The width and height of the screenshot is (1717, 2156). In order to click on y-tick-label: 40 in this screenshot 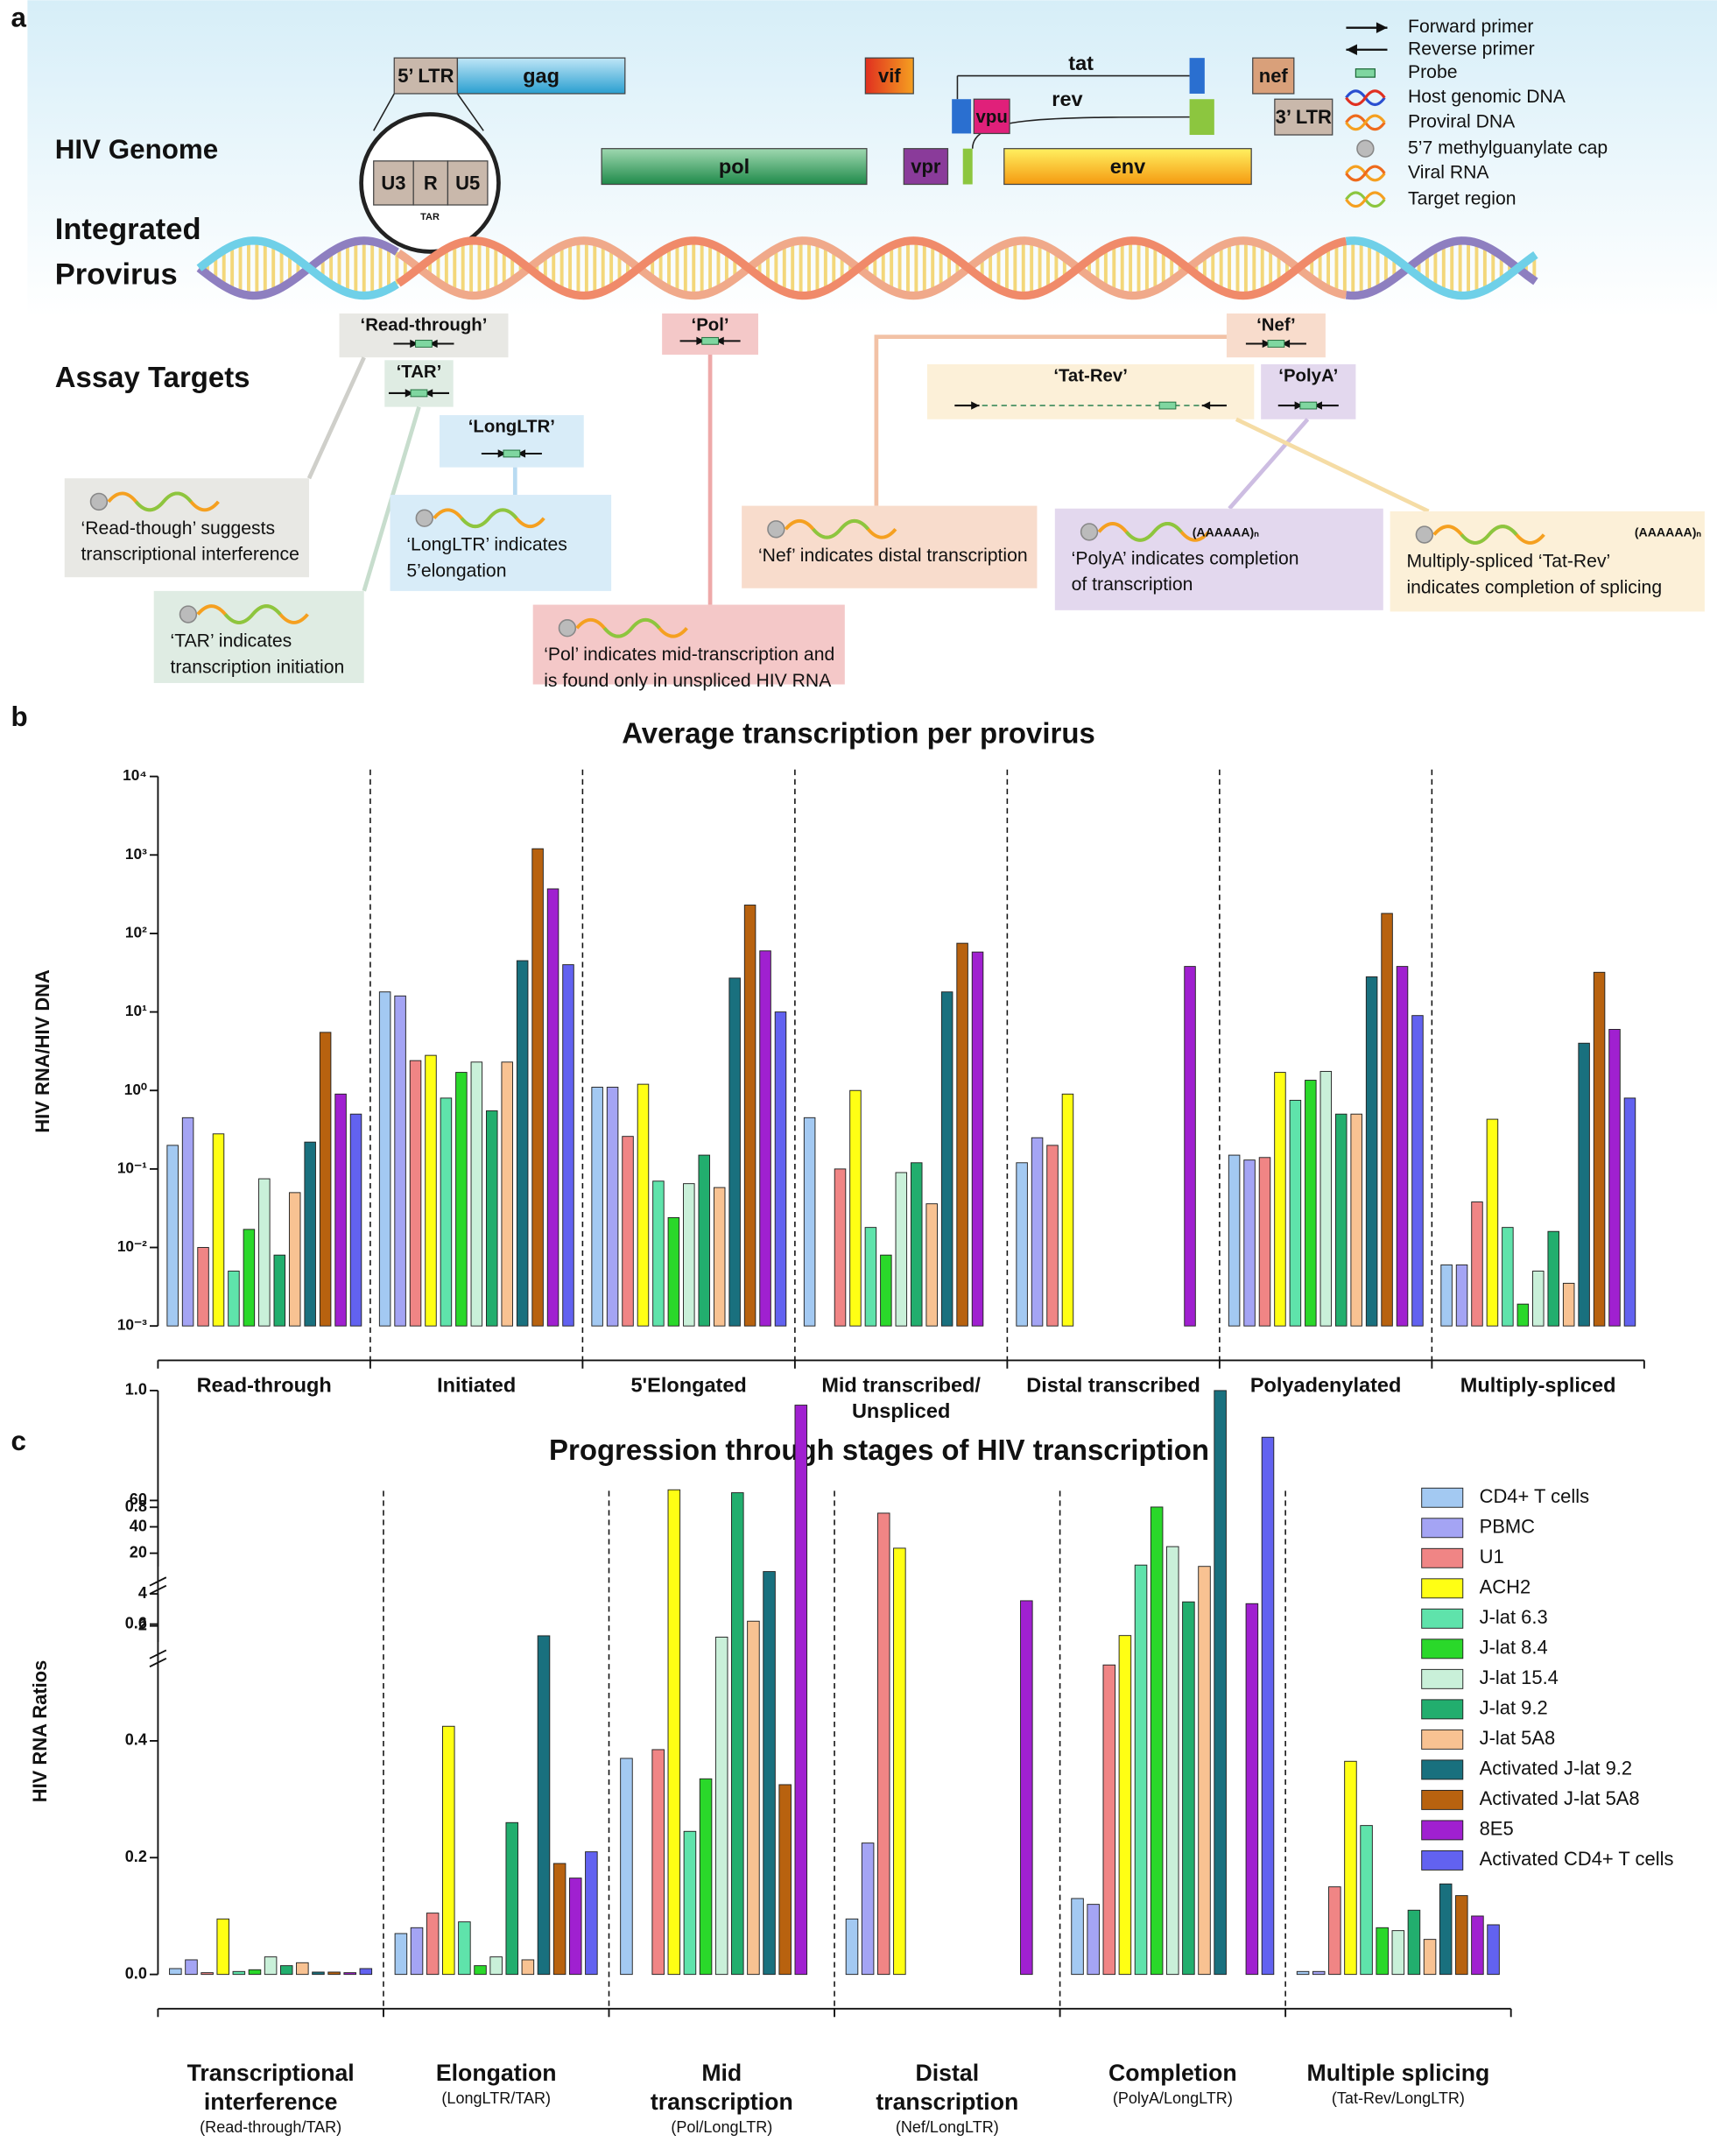, I will do `click(138, 1525)`.